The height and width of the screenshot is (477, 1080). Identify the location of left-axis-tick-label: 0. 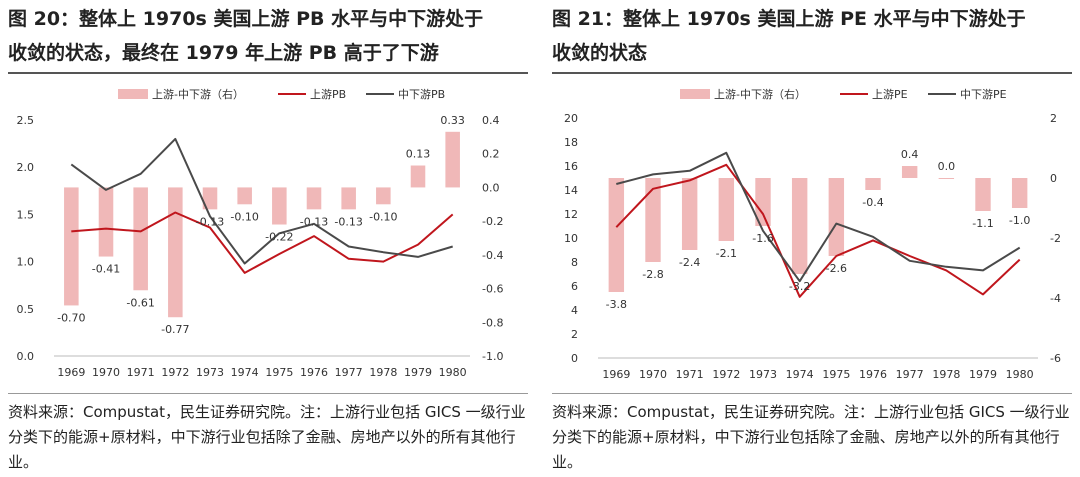
(574, 358).